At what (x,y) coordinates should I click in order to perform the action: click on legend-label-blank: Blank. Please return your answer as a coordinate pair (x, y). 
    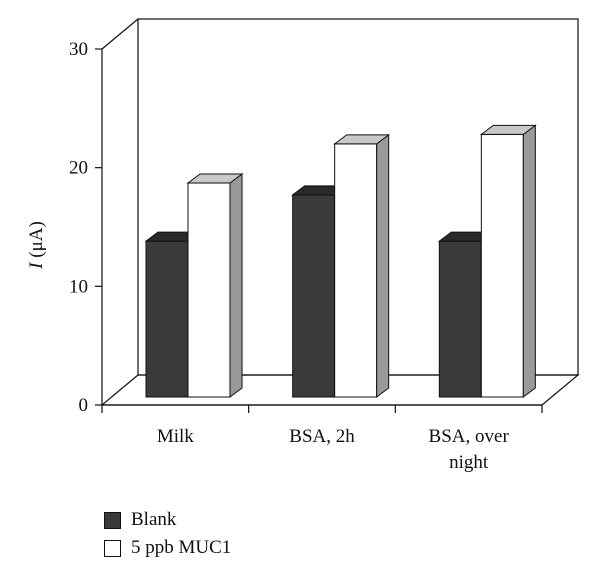
    Looking at the image, I should click on (154, 519).